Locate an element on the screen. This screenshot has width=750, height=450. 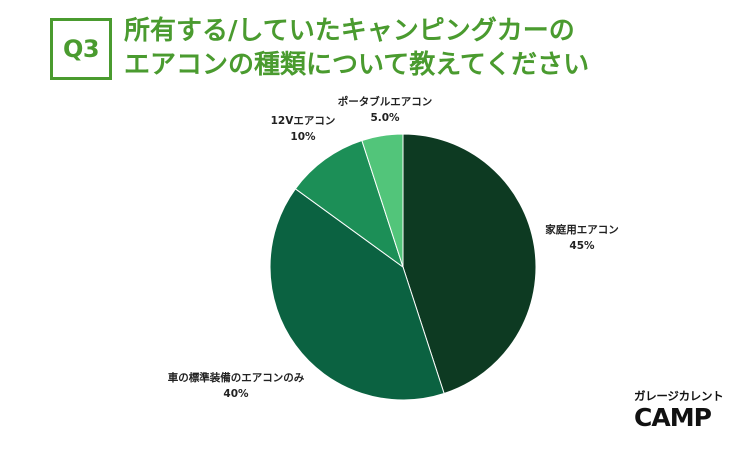
title-line-1: 所有する/していたキャンピングカーの is located at coordinates (349, 31).